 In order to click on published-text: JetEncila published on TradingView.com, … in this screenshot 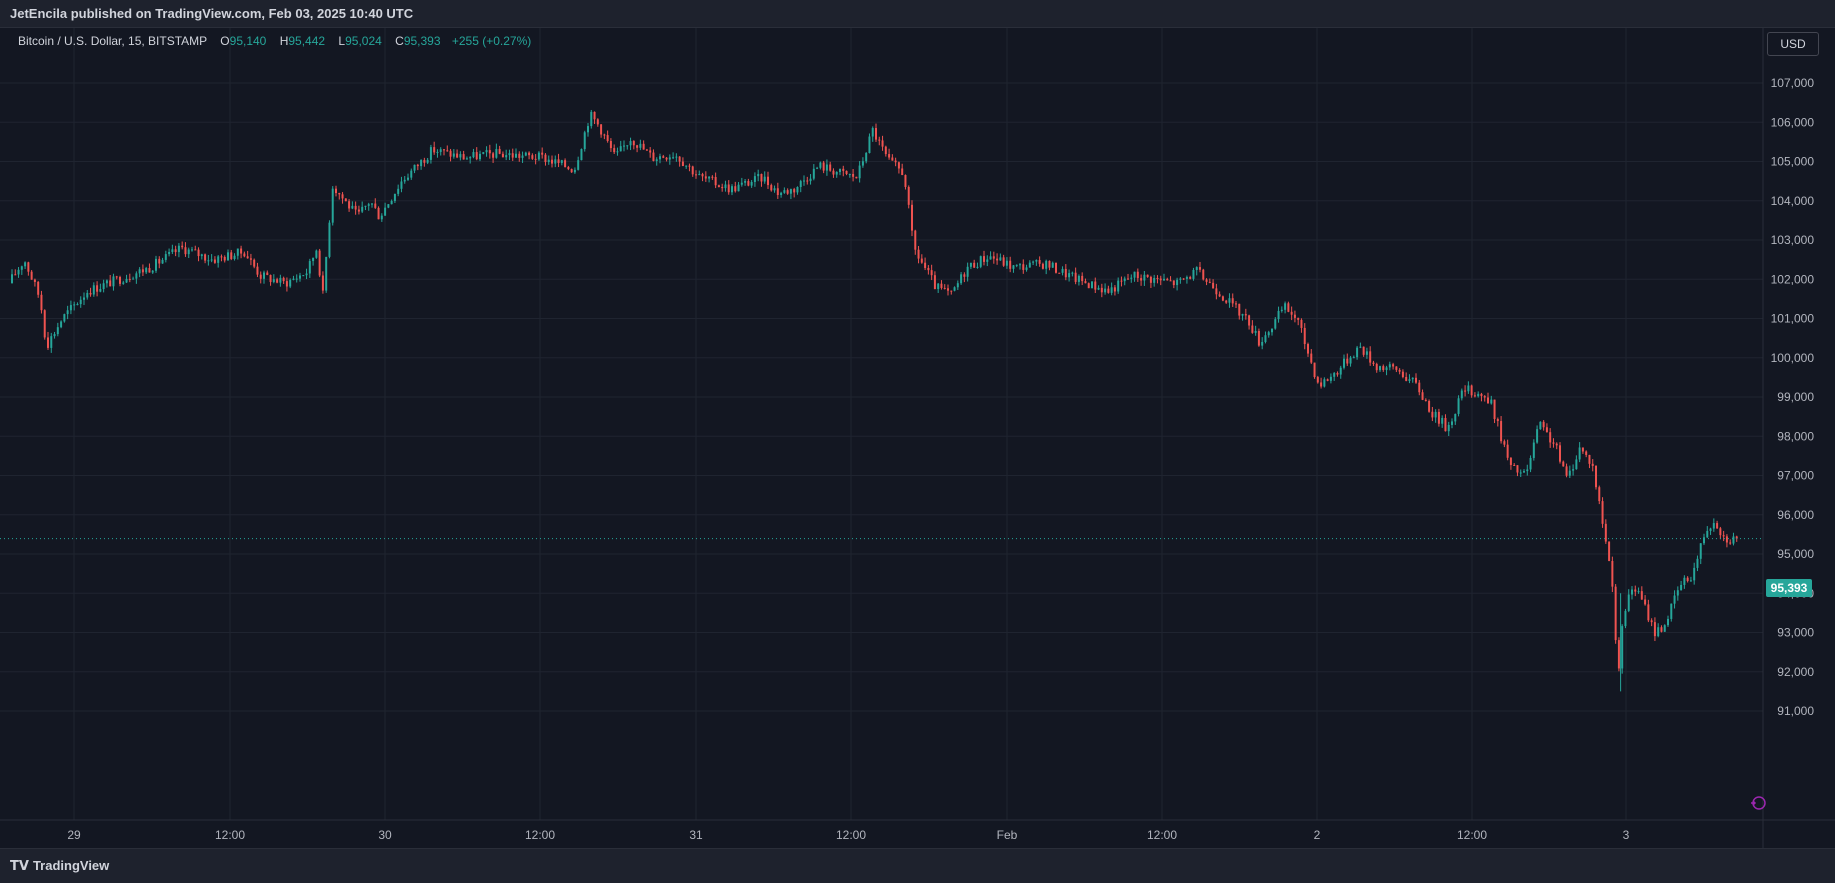, I will do `click(212, 13)`.